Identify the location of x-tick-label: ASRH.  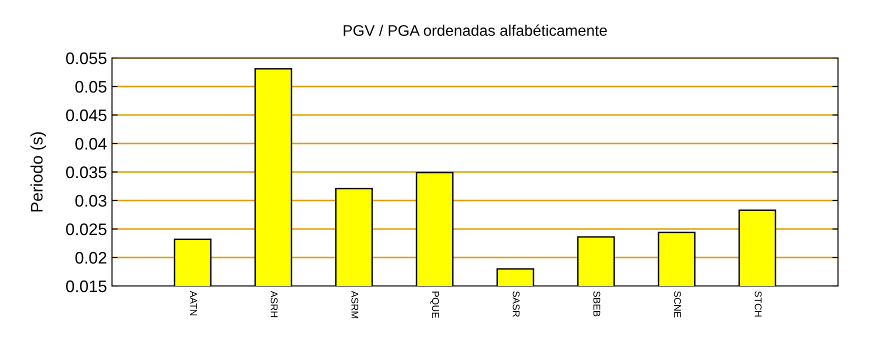
(274, 304).